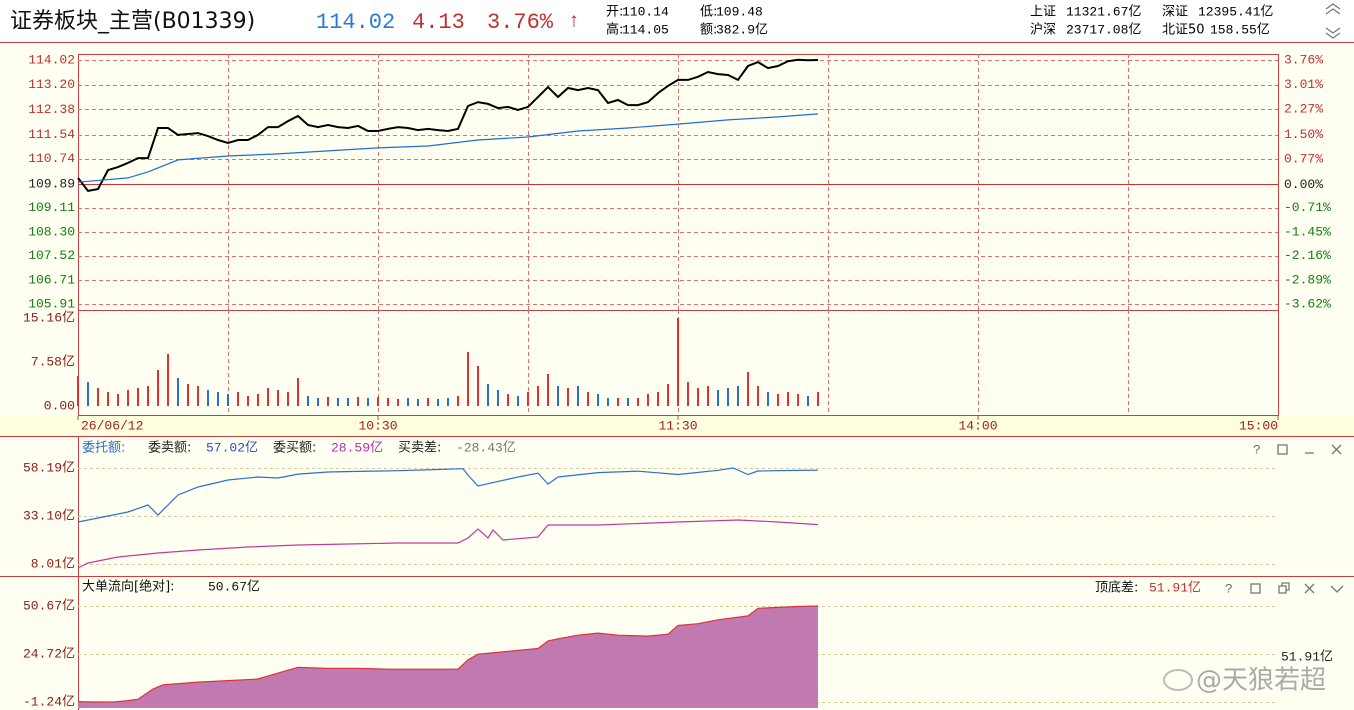 The image size is (1354, 710). I want to click on legend-value: 28.59亿, so click(357, 447).